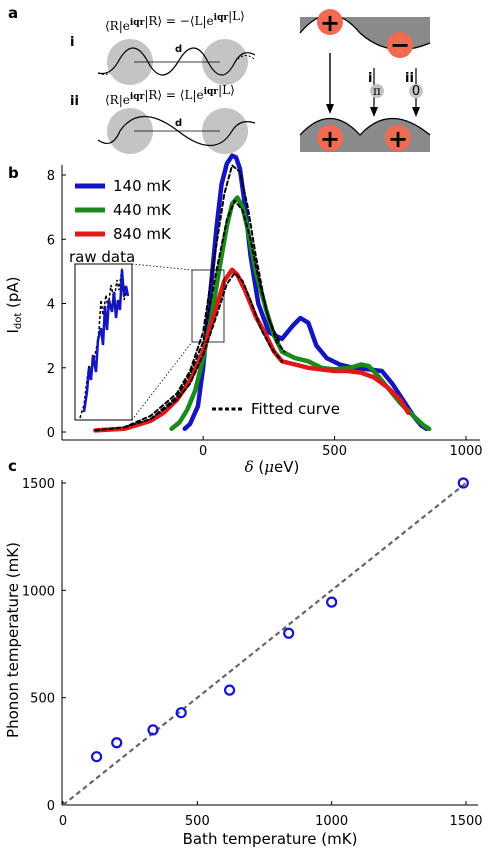 The width and height of the screenshot is (491, 853). I want to click on b-ytick-label: 2, so click(51, 369).